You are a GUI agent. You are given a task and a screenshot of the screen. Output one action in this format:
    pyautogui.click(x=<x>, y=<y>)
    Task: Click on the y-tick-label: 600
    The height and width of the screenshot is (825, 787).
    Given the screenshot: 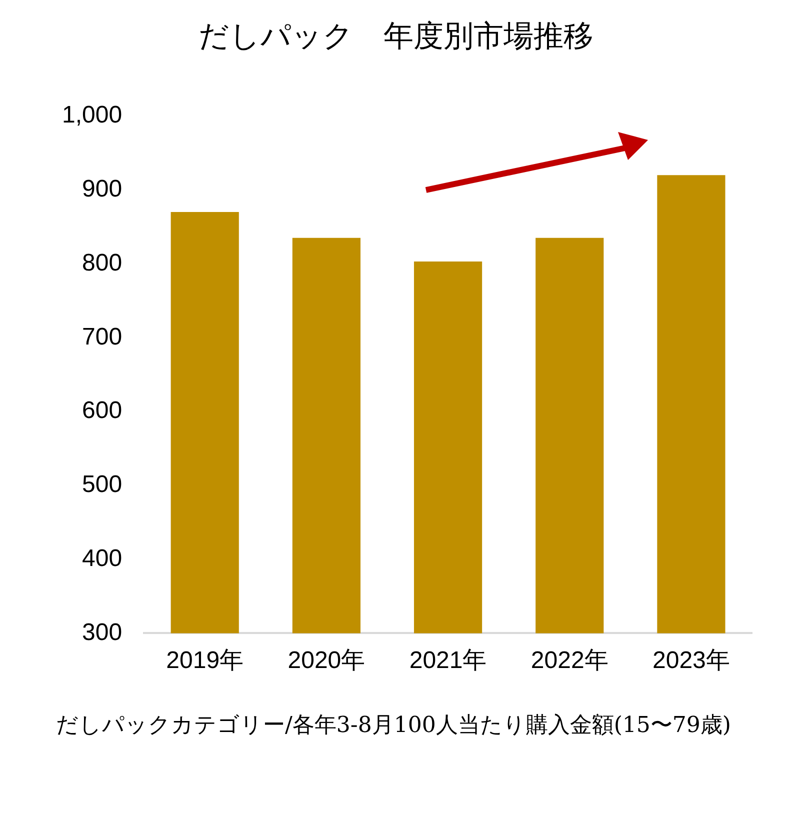 What is the action you would take?
    pyautogui.click(x=102, y=410)
    